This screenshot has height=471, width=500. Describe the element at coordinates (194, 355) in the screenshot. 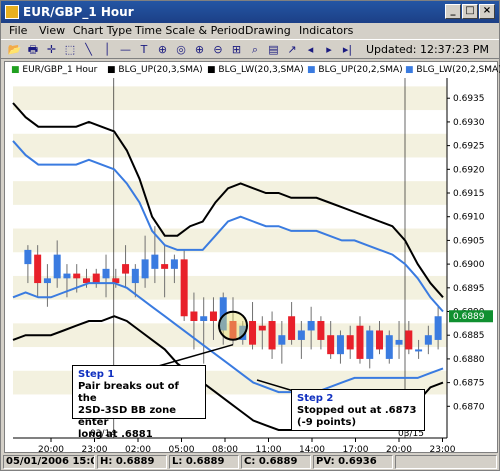

I see `arrow-step1` at that location.